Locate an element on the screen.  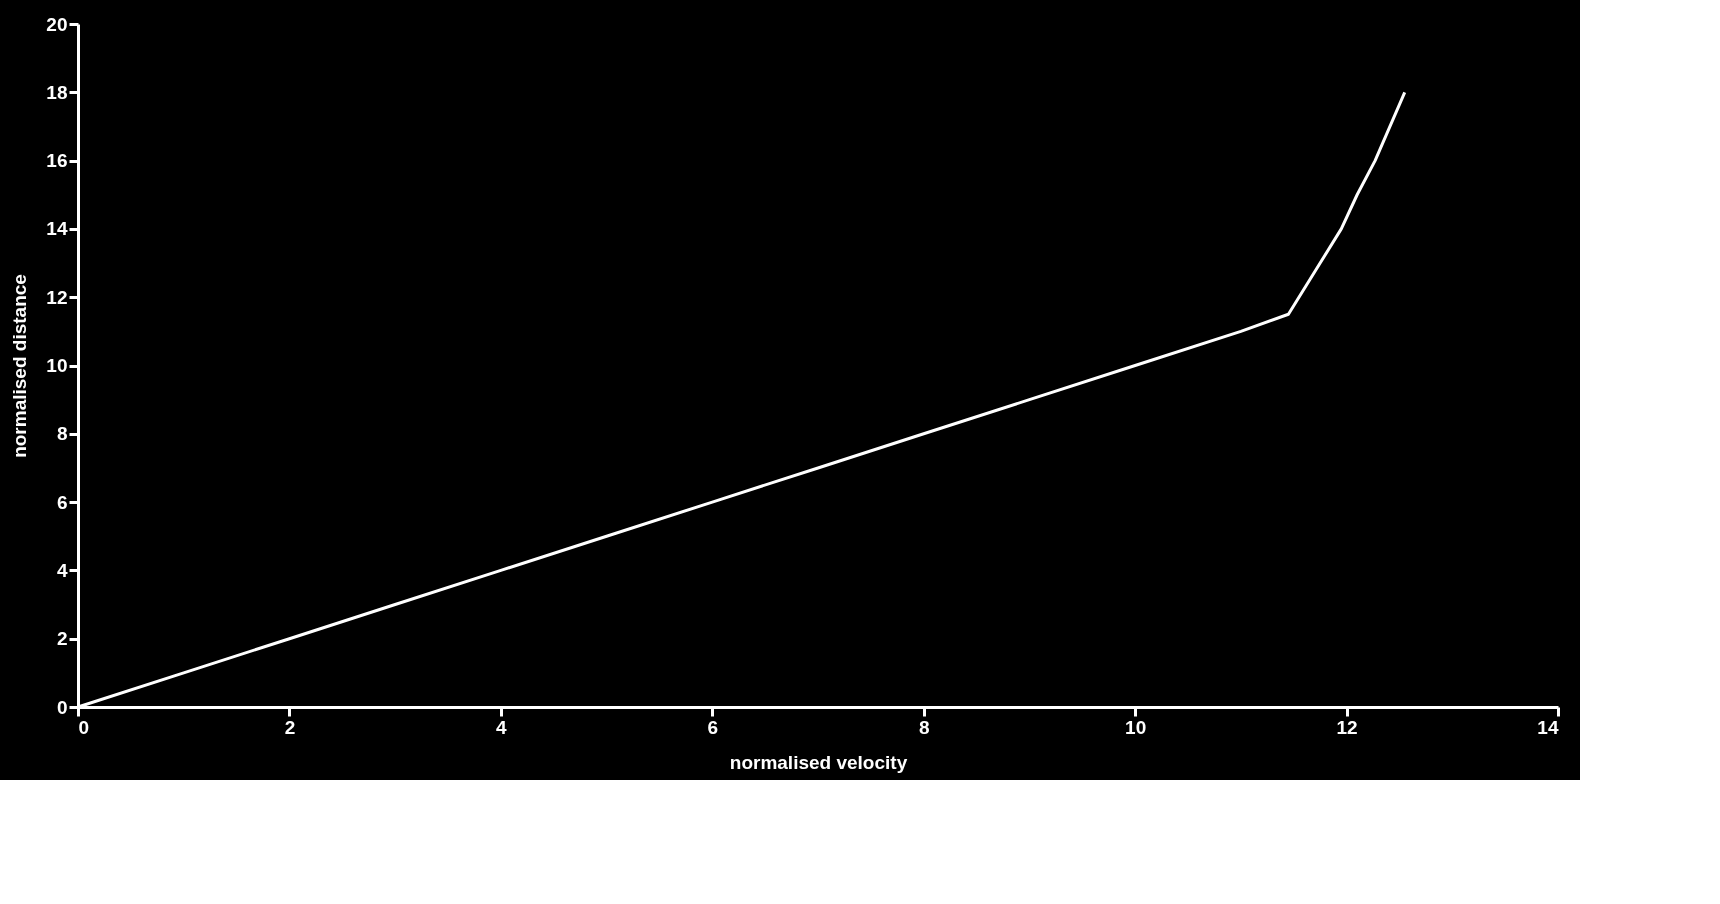
y-tick-label: 8 is located at coordinates (62, 434).